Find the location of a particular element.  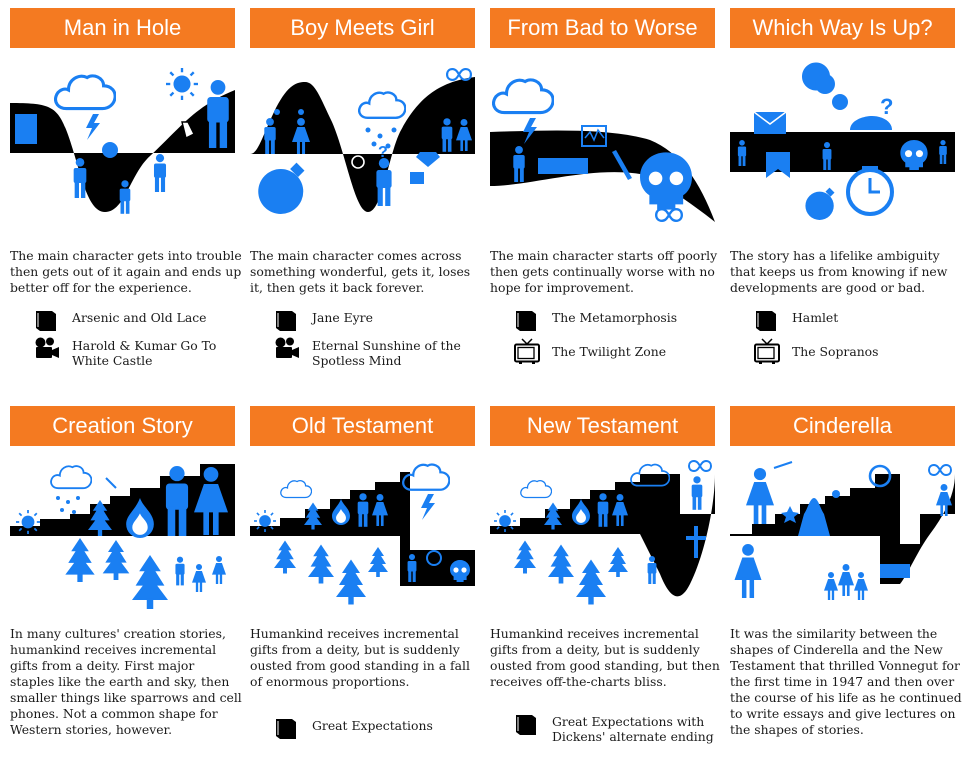

story-shape-old-testament is located at coordinates (362, 534).